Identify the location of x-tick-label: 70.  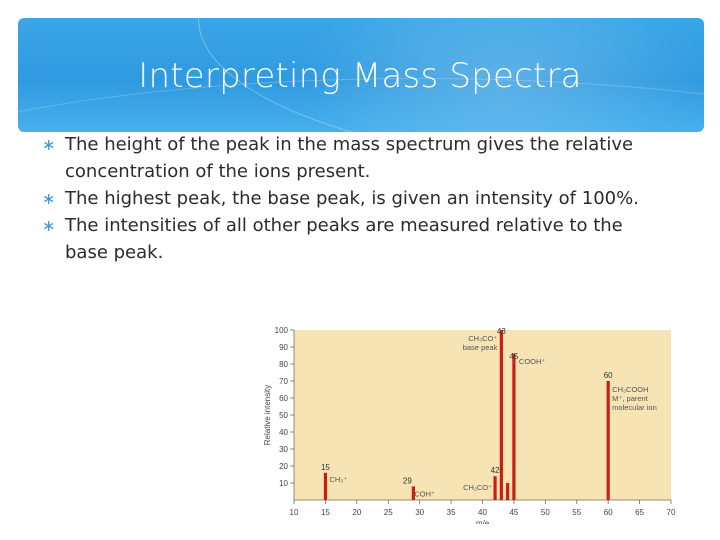
(671, 512).